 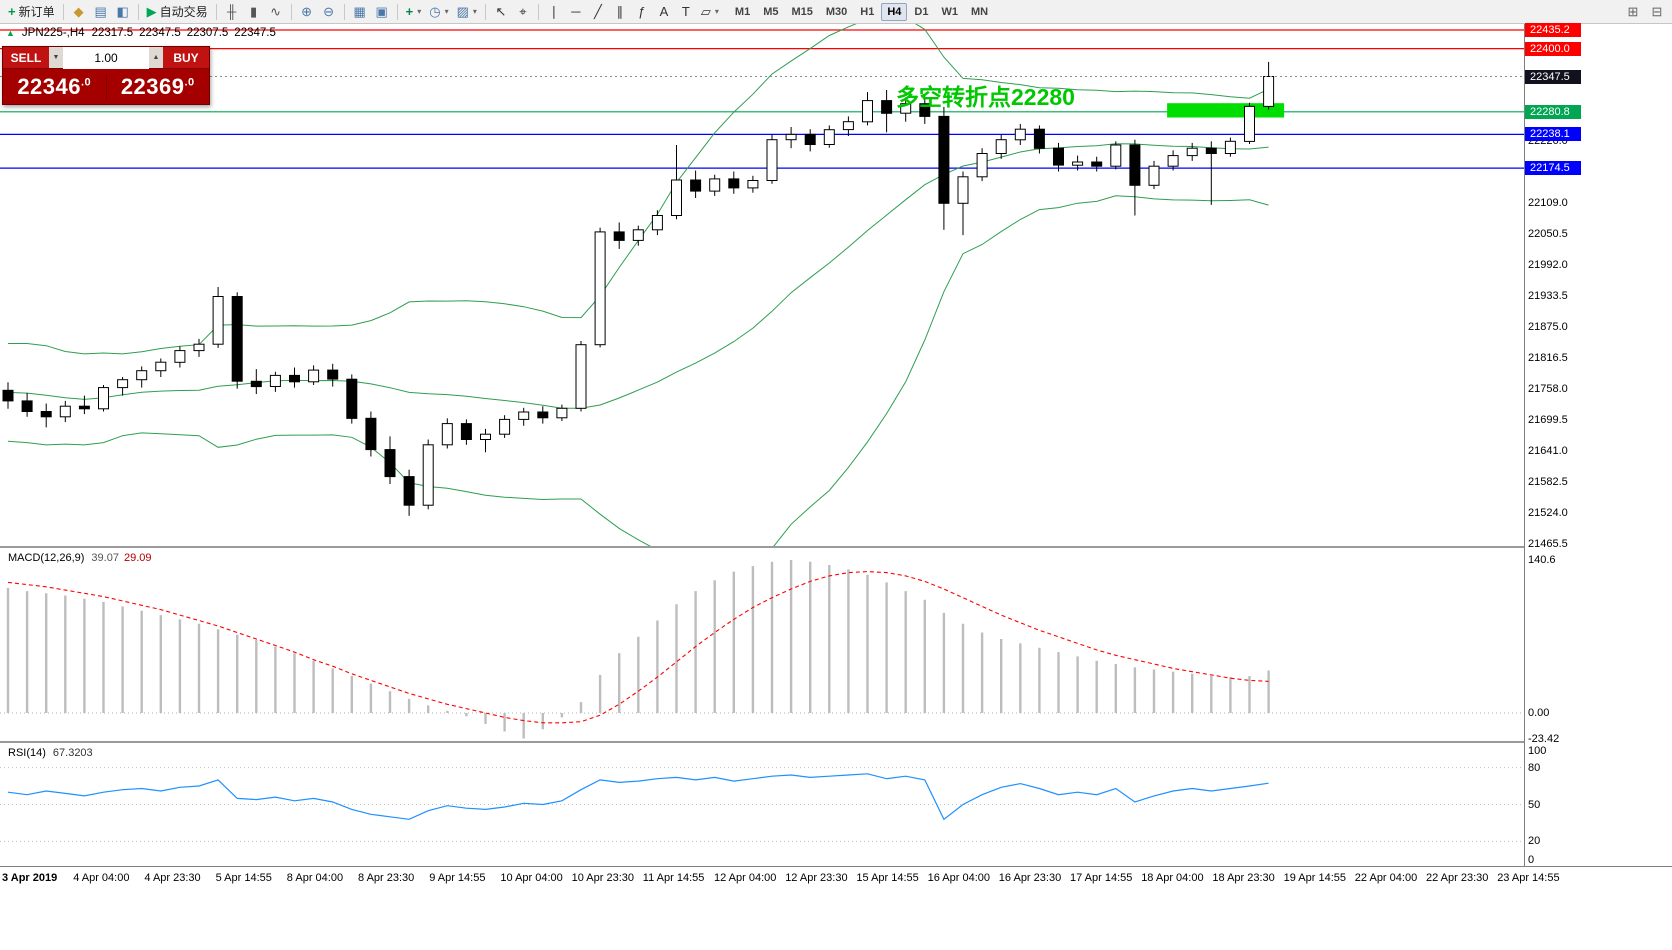 I want to click on chart-annotation: 多空转折点22280, so click(x=985, y=97).